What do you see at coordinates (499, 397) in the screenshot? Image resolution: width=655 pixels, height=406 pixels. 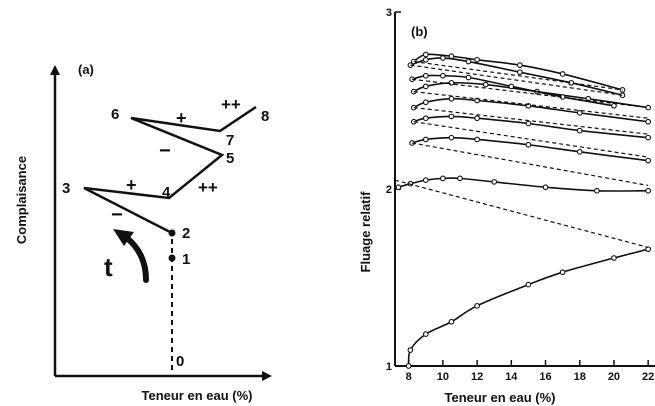 I see `panel-b-x-axis-title: Teneur en eau (%)` at bounding box center [499, 397].